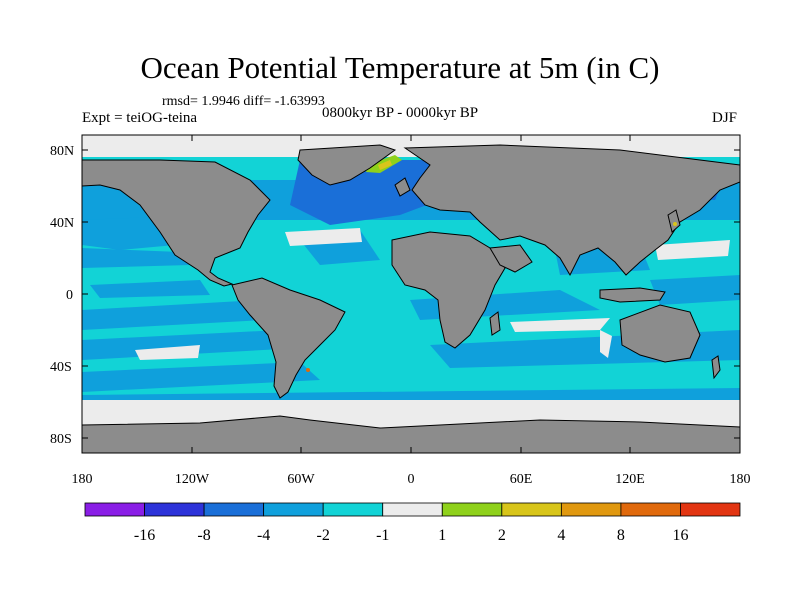 The height and width of the screenshot is (600, 800). What do you see at coordinates (521, 479) in the screenshot?
I see `lon-label-60e: 60E` at bounding box center [521, 479].